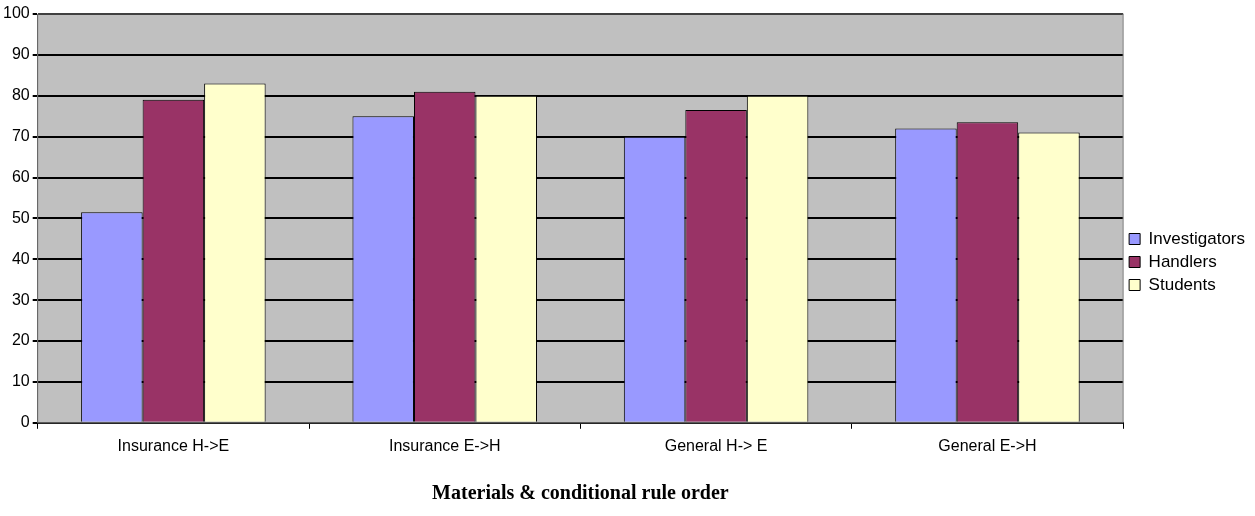 This screenshot has width=1255, height=516. I want to click on y-tick-label: 50, so click(20, 217).